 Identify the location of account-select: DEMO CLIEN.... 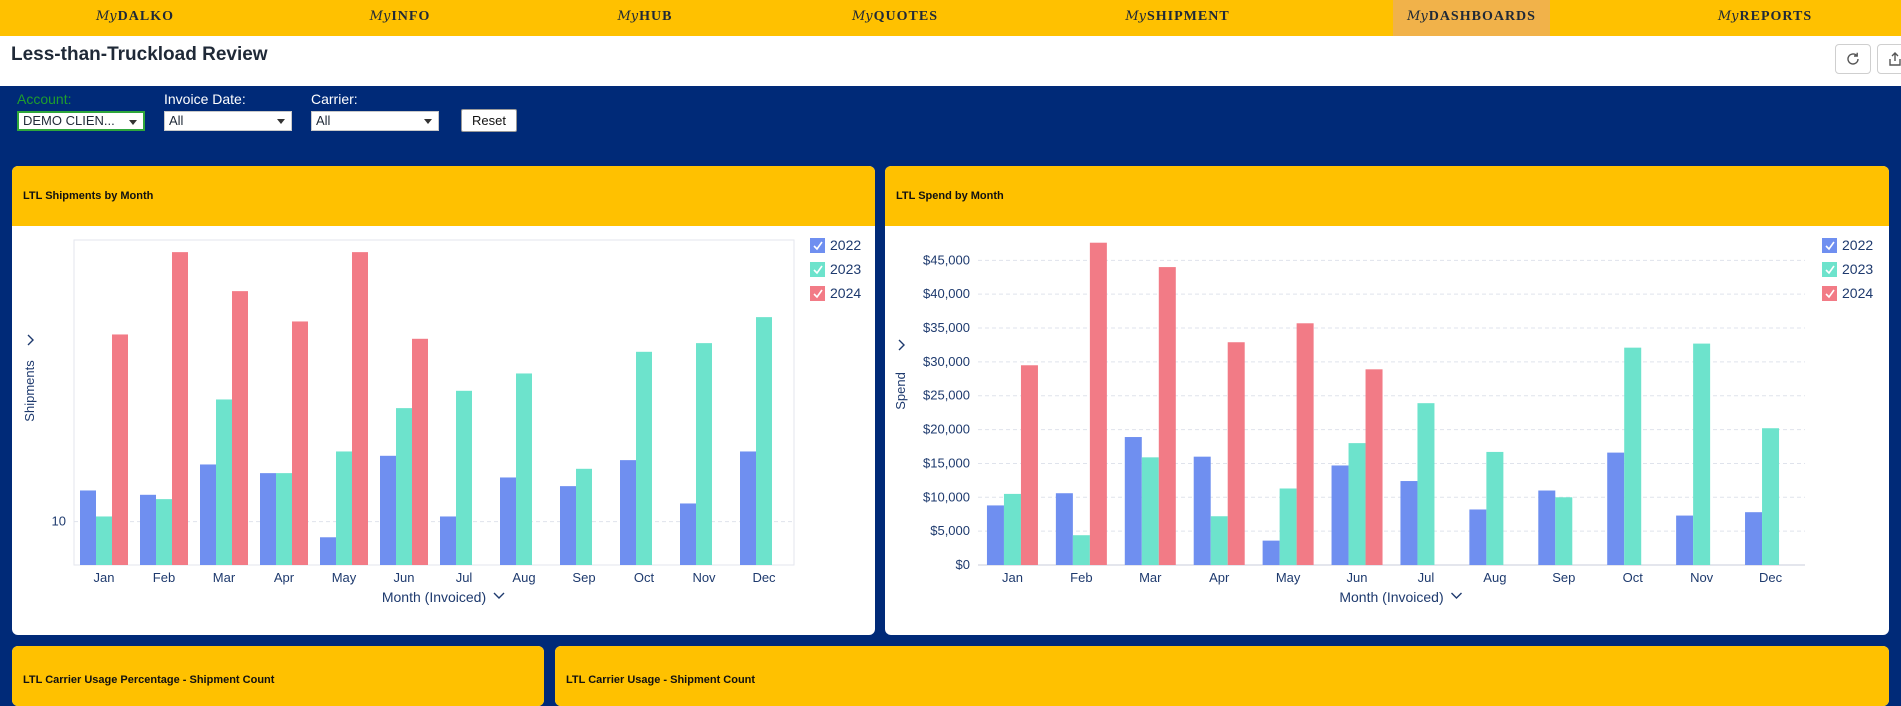
(81, 121).